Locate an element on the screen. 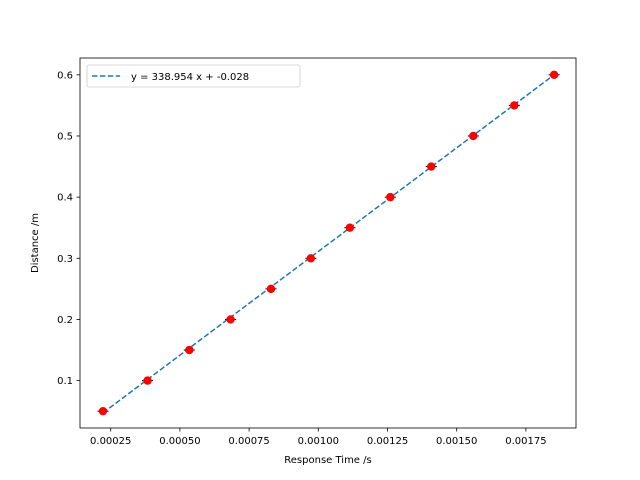 This screenshot has height=480, width=640. y-tick-label: 0.4 is located at coordinates (65, 198).